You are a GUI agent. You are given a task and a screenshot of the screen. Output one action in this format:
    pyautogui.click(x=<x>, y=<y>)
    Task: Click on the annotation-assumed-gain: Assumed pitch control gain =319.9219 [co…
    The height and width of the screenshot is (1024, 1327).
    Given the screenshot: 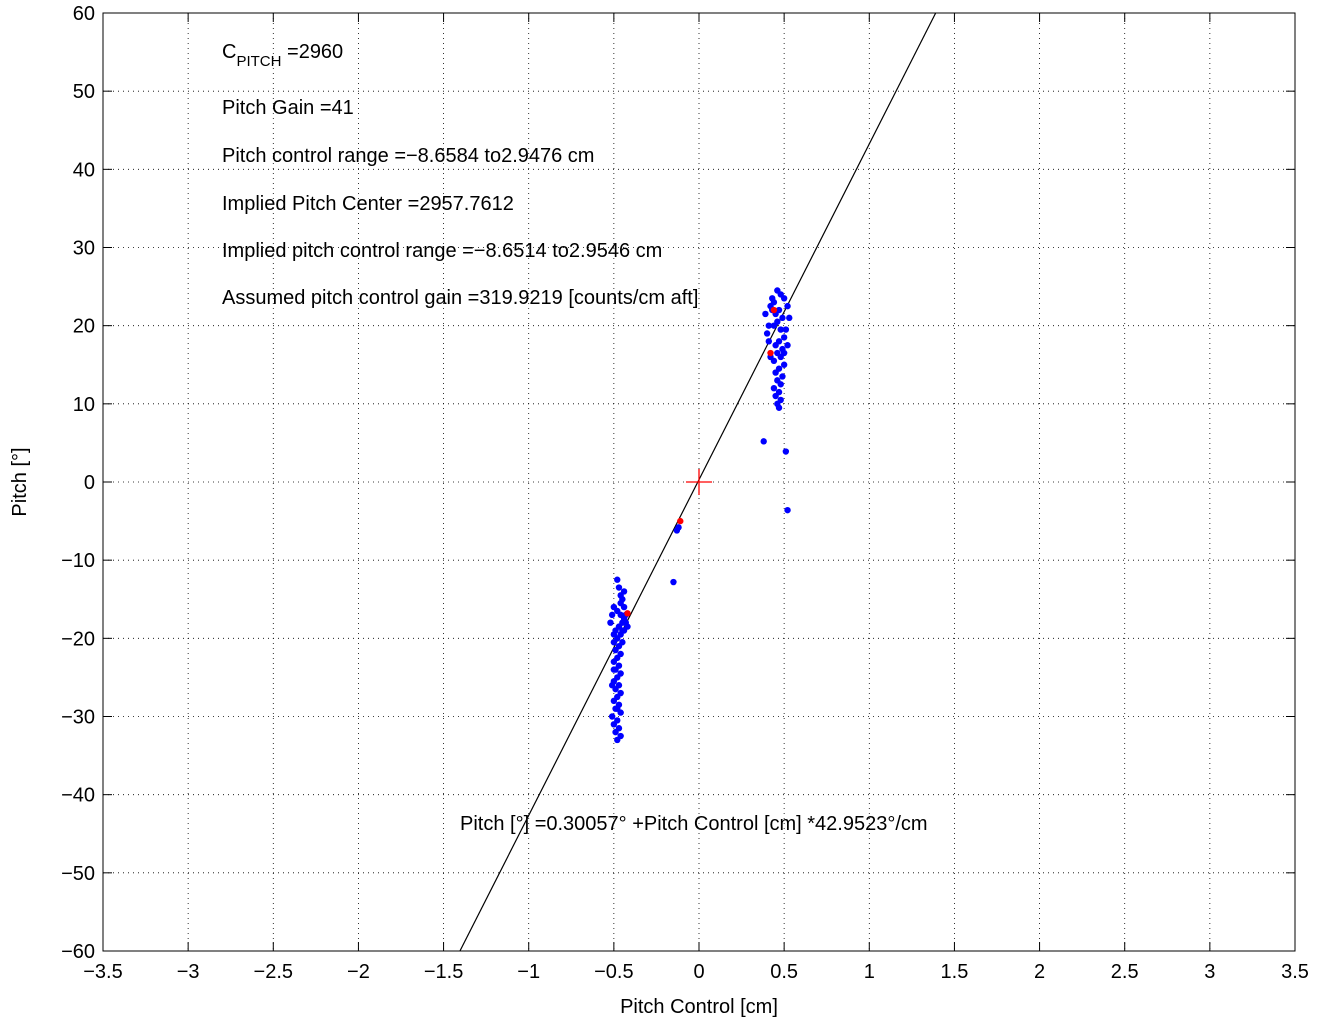 What is the action you would take?
    pyautogui.click(x=460, y=298)
    